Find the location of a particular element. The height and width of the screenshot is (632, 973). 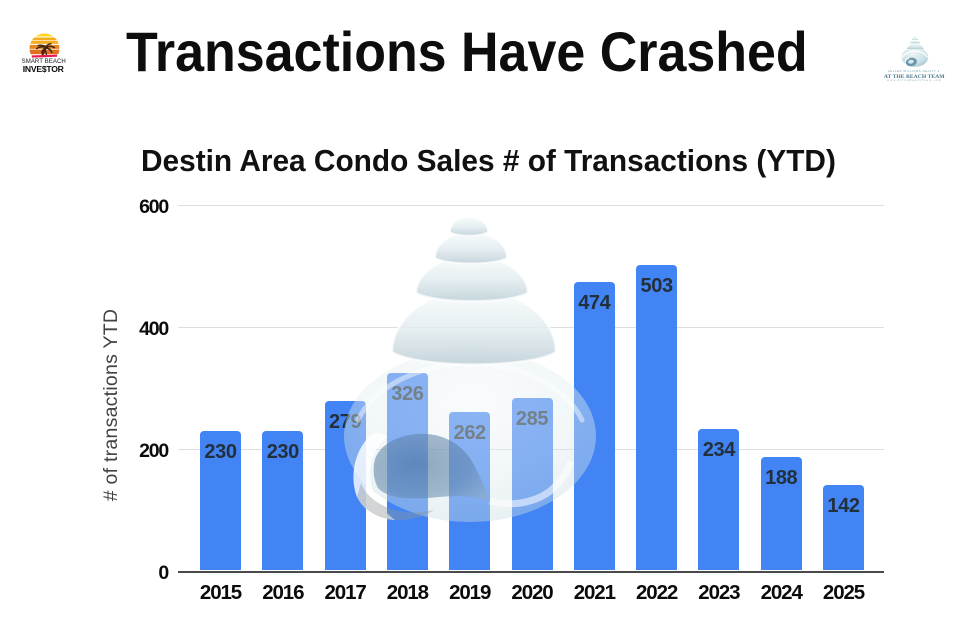

svg-text: SMART BEACH is located at coordinates (44, 61).